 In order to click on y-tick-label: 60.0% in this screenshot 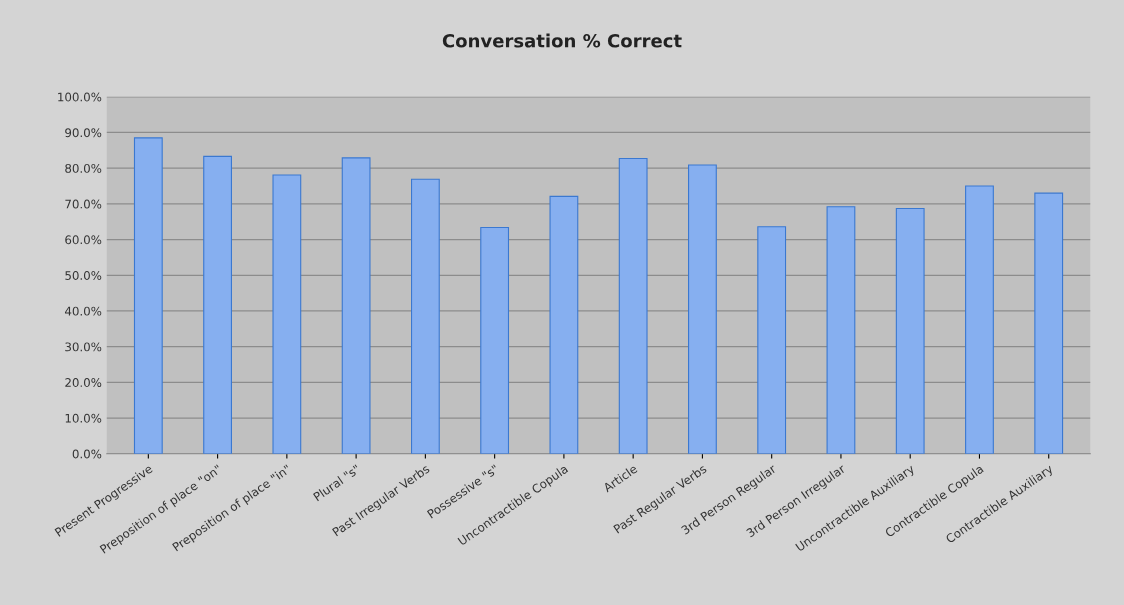, I will do `click(83, 240)`.